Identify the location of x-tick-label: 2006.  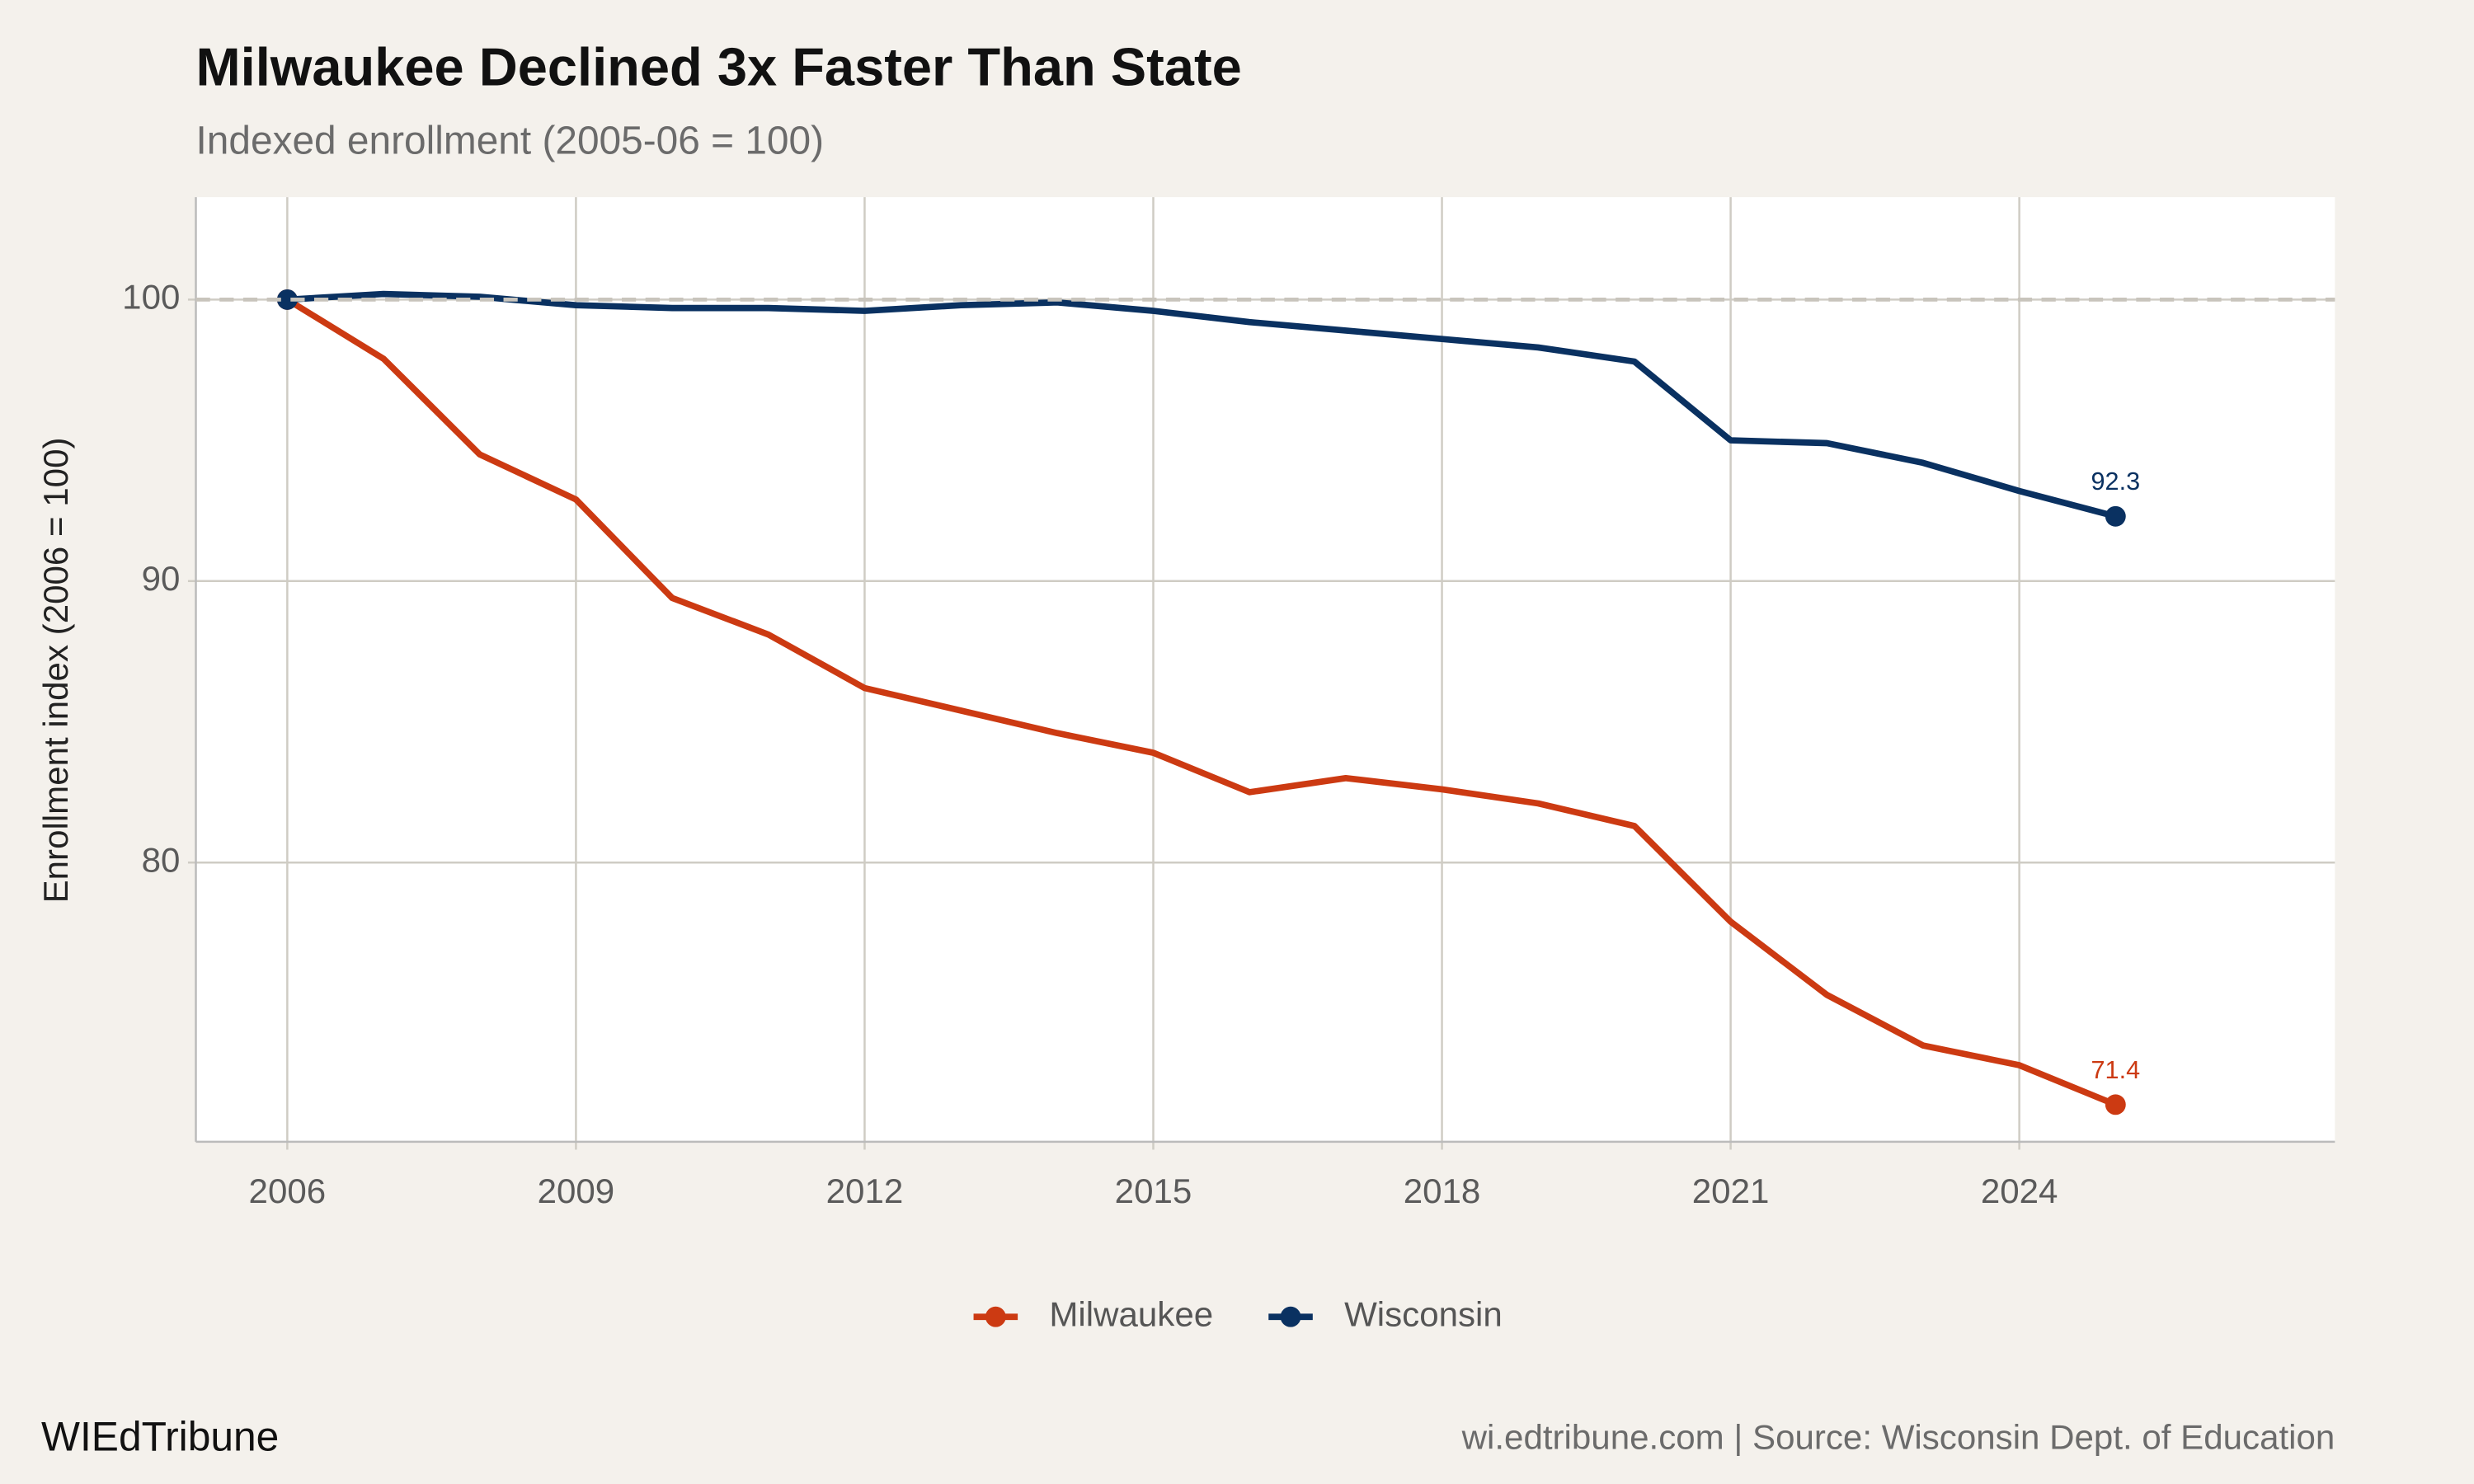
(288, 1191).